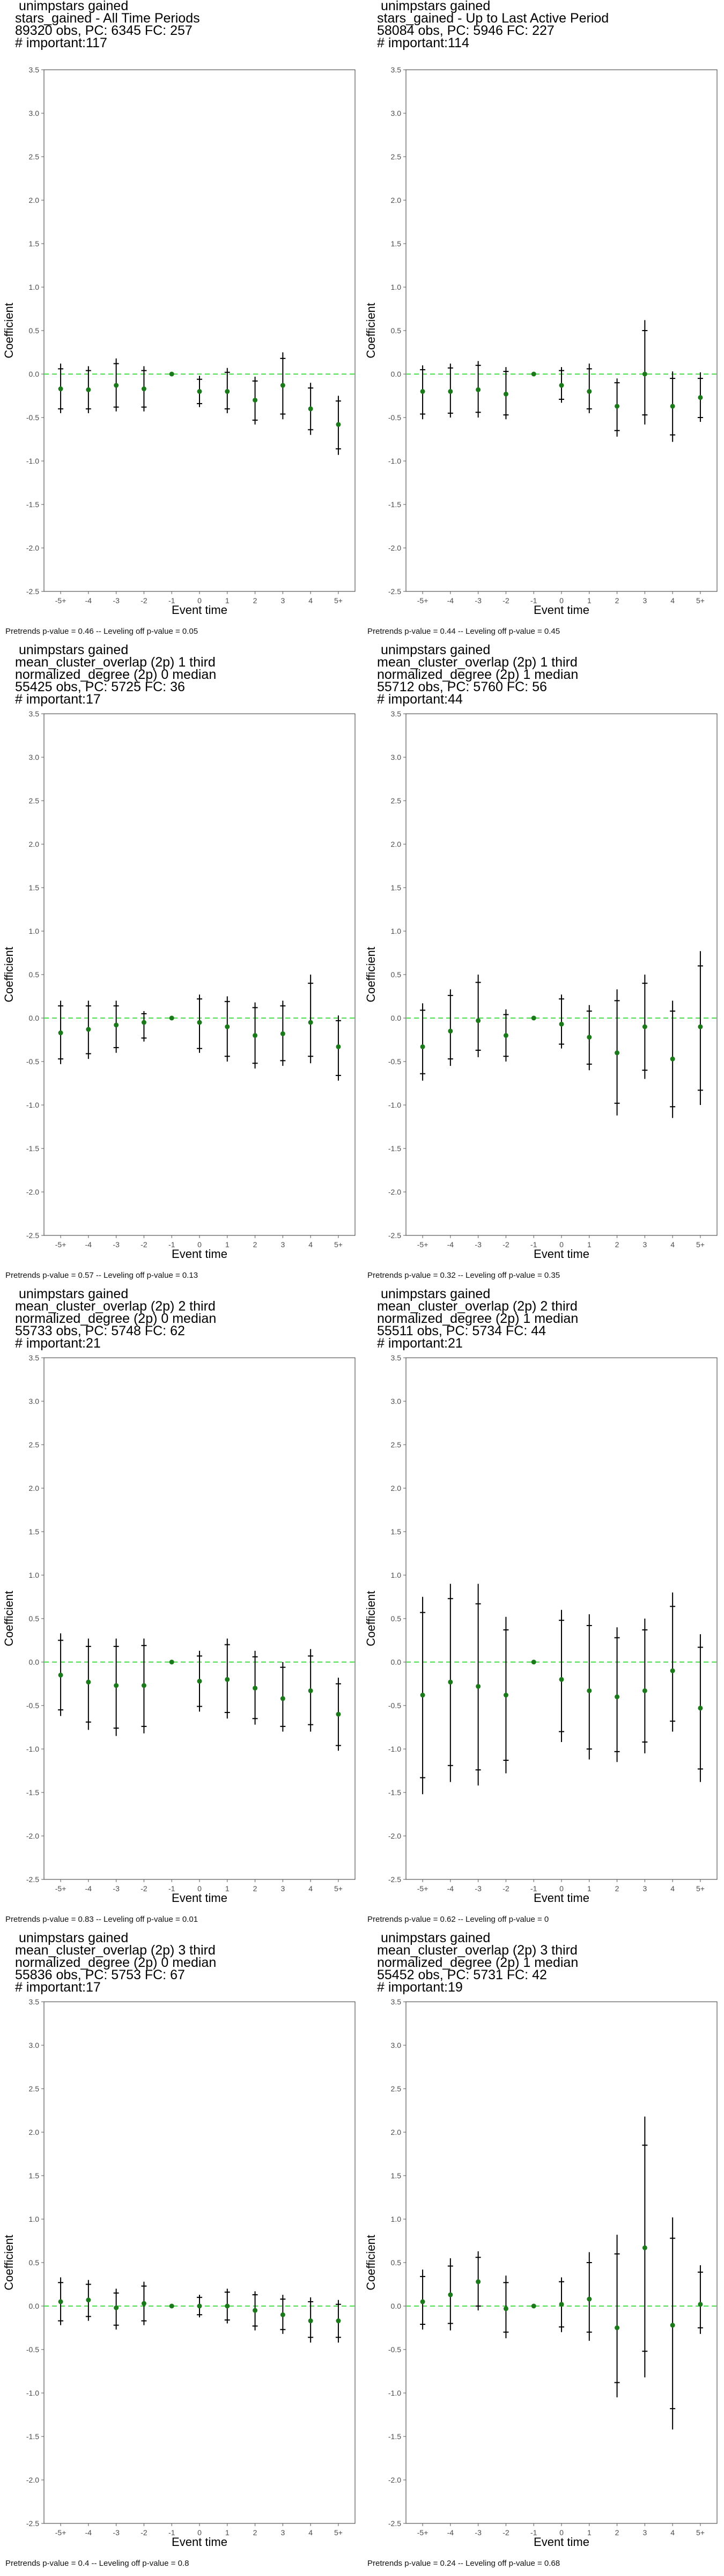  I want to click on y-tick-label: -0.5, so click(394, 1705).